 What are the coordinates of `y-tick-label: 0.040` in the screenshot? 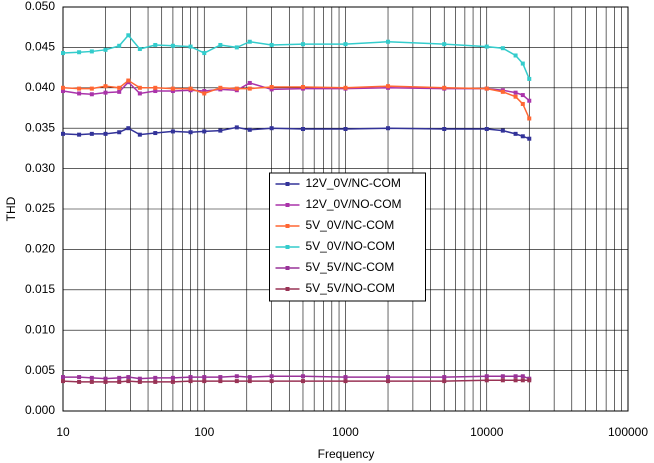 It's located at (40, 87).